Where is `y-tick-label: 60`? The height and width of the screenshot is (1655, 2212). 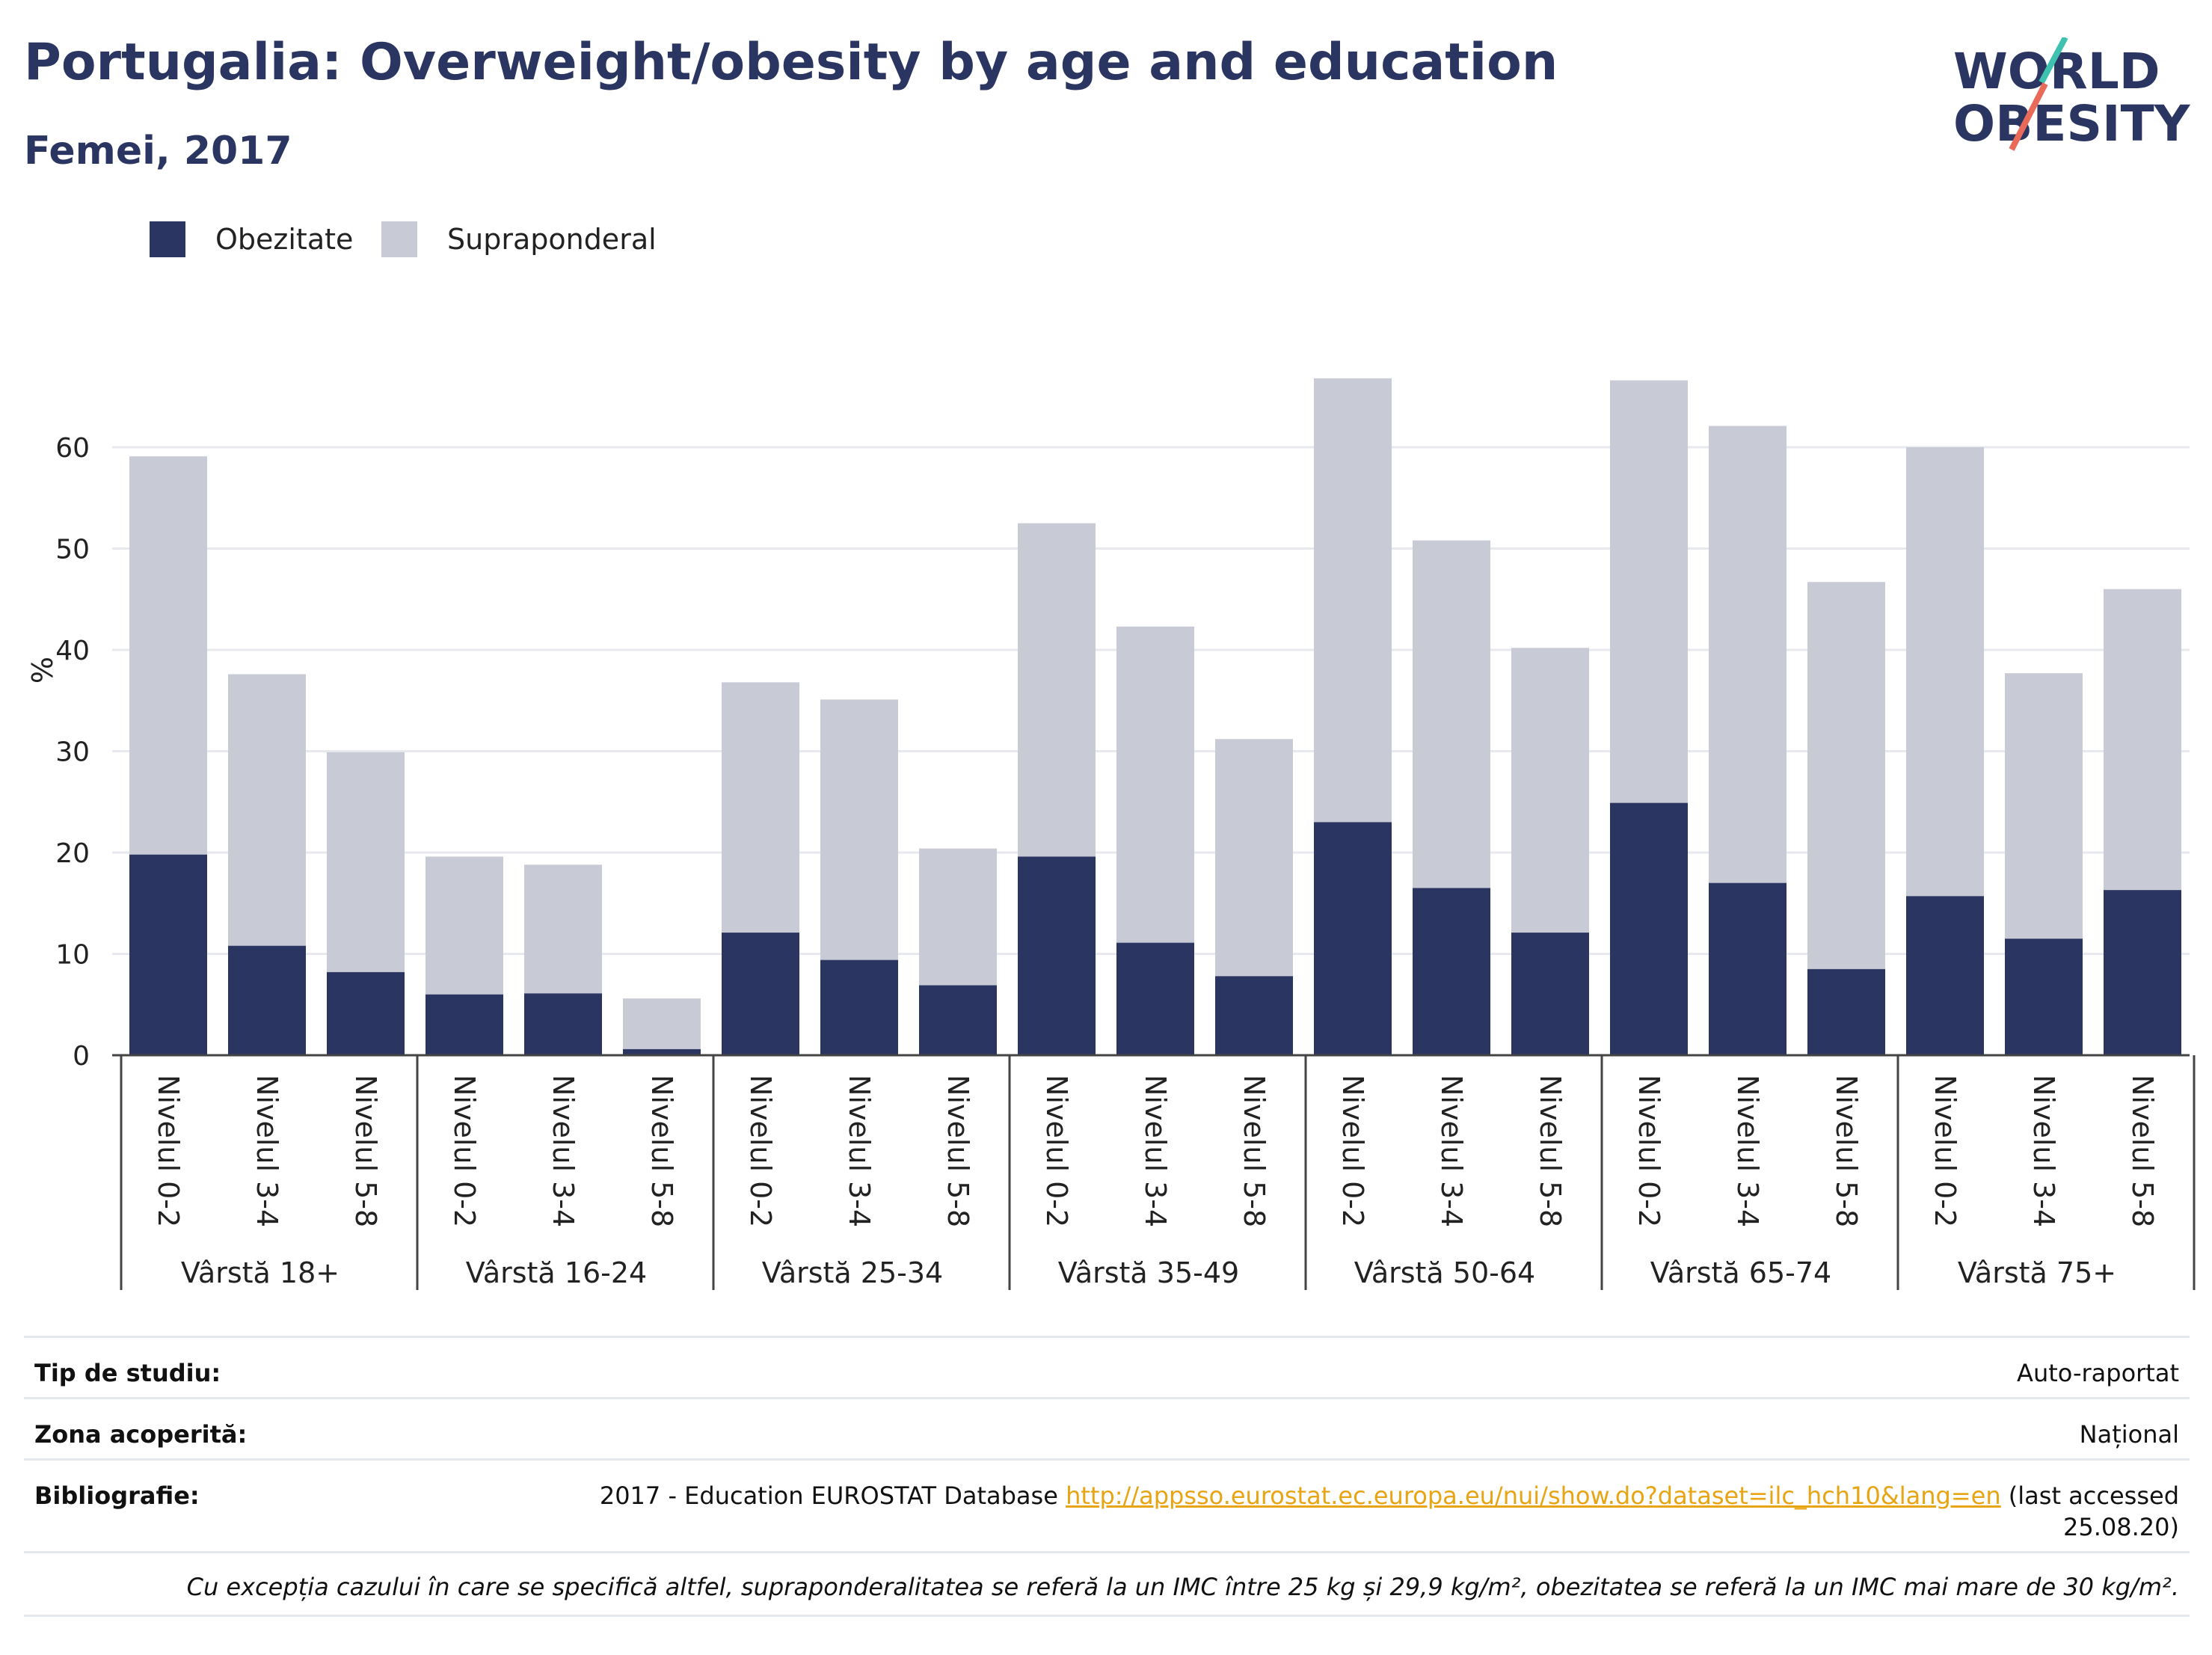
y-tick-label: 60 is located at coordinates (72, 448).